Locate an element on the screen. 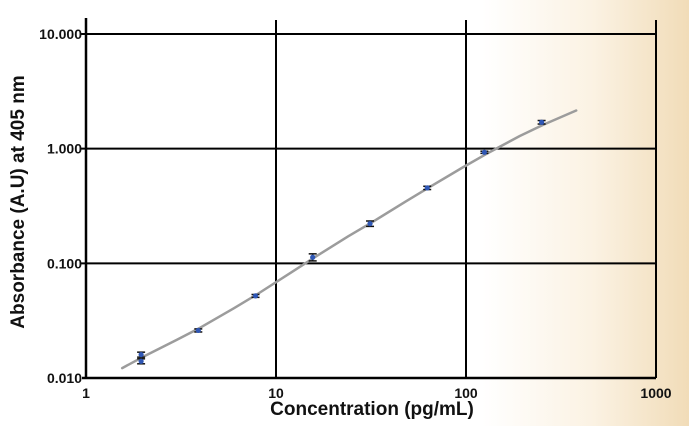  y-tick-label: 0.010 is located at coordinates (64, 378).